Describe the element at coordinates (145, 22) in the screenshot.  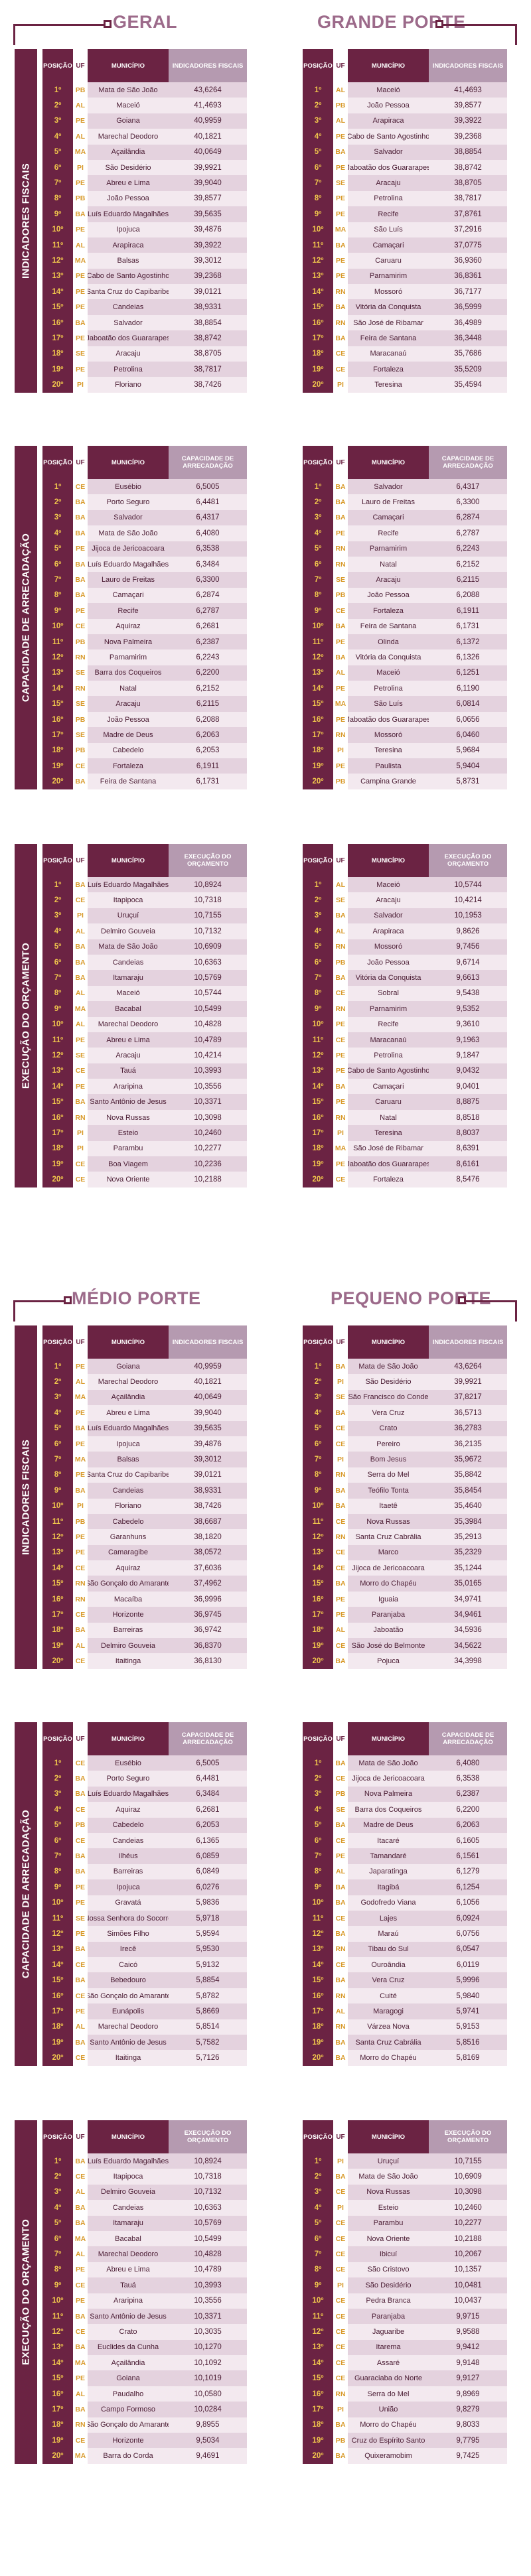
I see `section-title-left: GERAL` at that location.